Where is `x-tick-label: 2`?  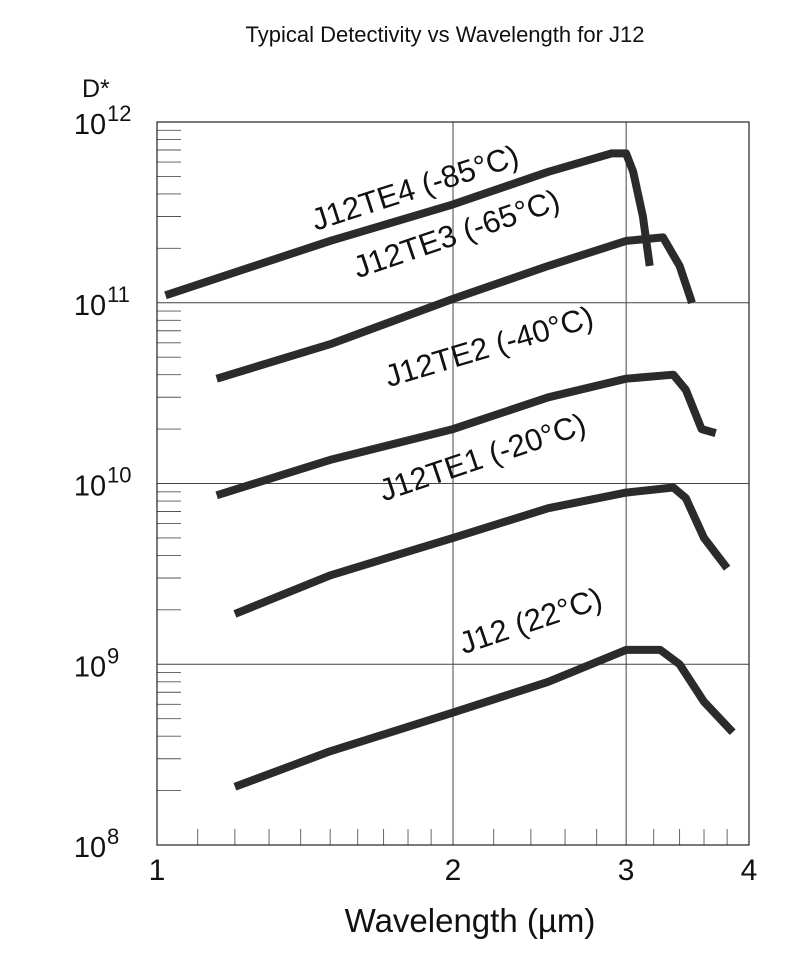 x-tick-label: 2 is located at coordinates (453, 870).